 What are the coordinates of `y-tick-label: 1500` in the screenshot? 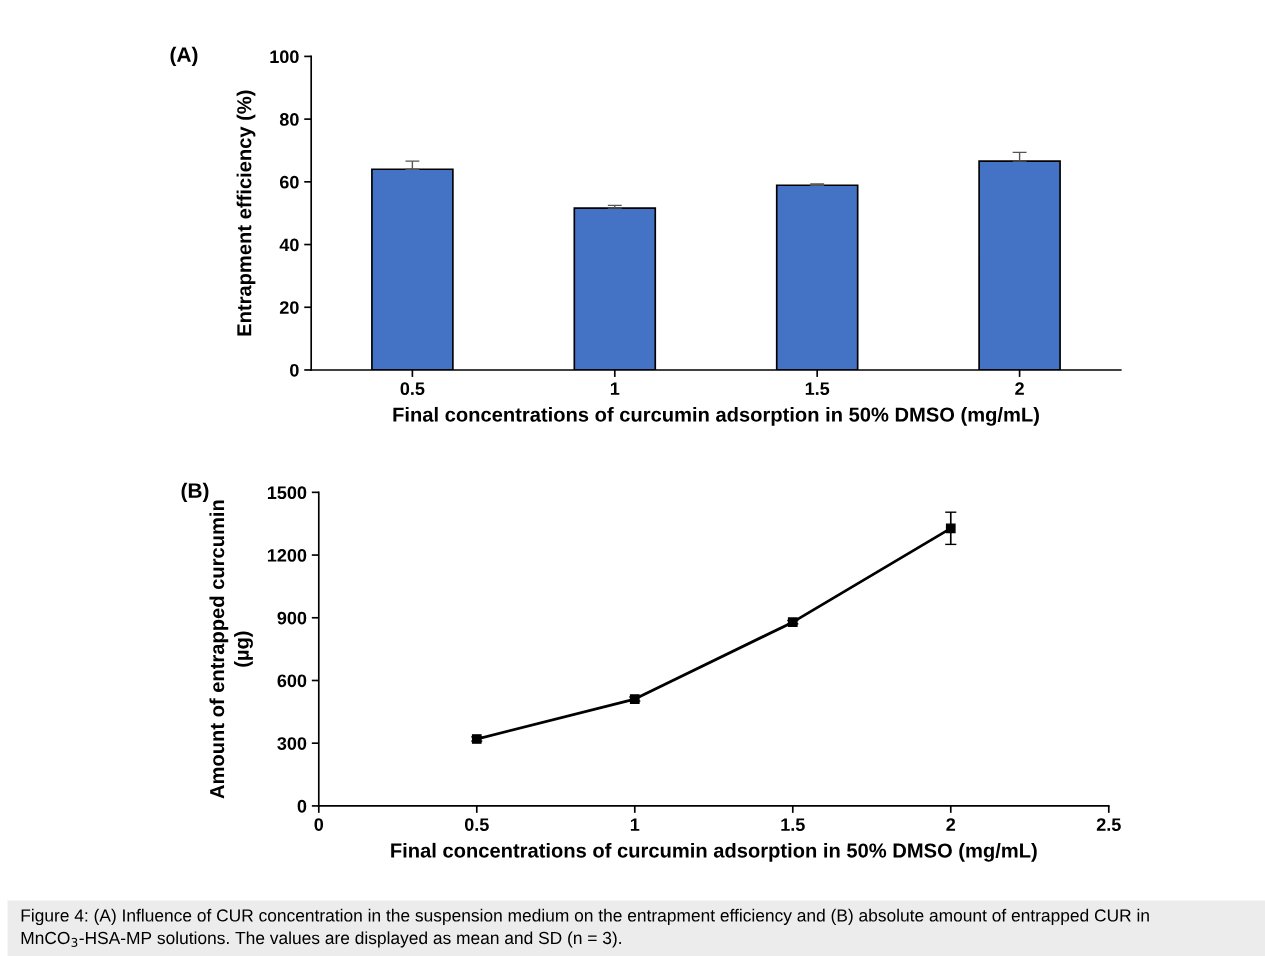 It's located at (287, 493).